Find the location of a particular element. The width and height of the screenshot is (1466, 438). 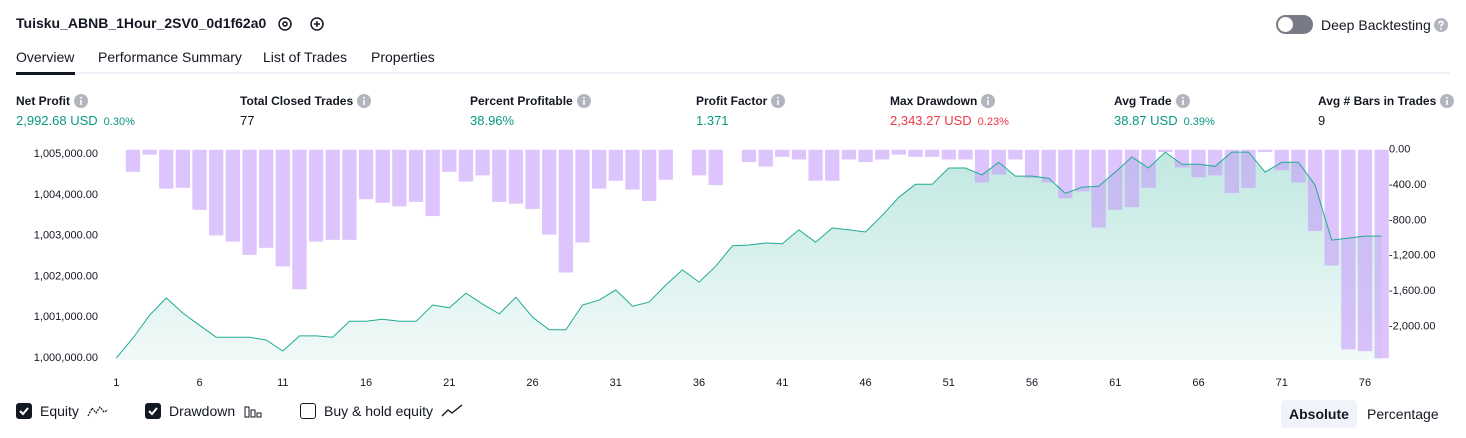

metric-value-row: 1.371 is located at coordinates (712, 120).